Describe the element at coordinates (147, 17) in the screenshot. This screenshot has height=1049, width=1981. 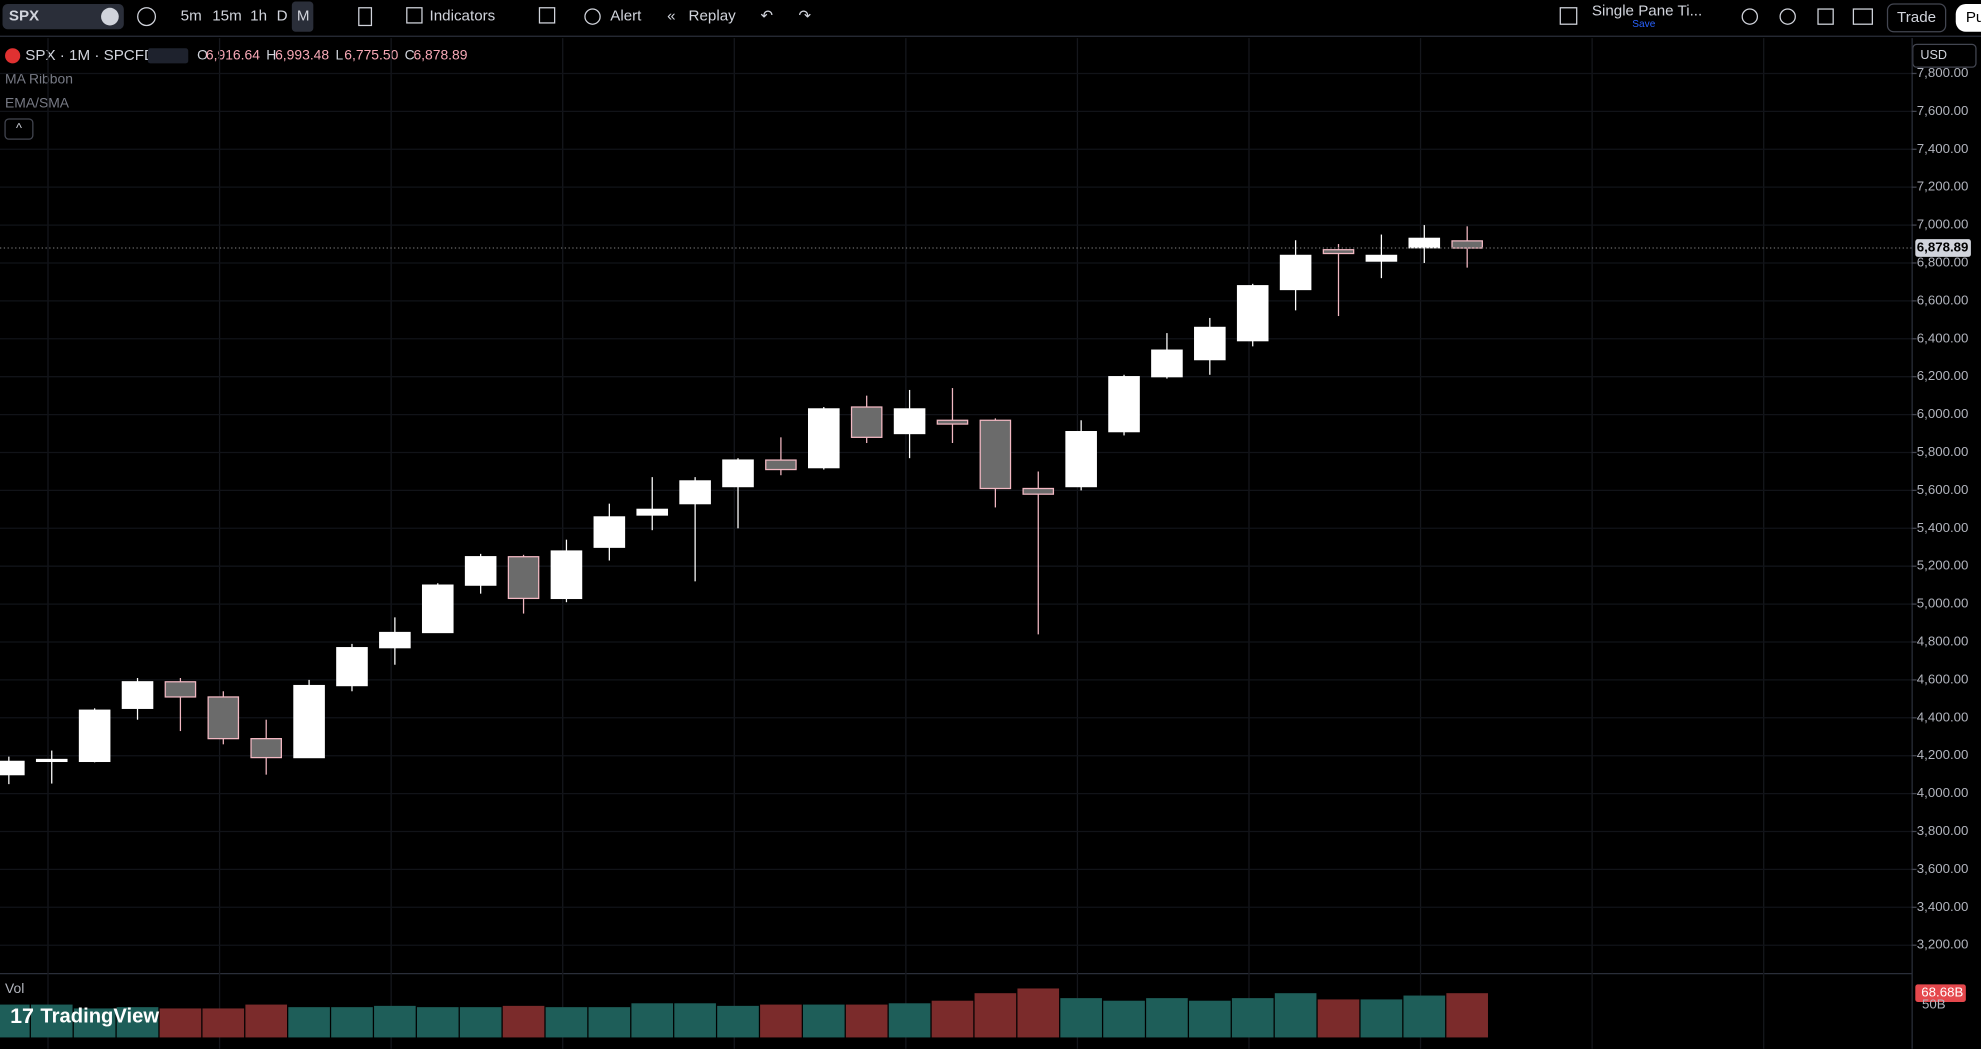
I see `add-symbol` at that location.